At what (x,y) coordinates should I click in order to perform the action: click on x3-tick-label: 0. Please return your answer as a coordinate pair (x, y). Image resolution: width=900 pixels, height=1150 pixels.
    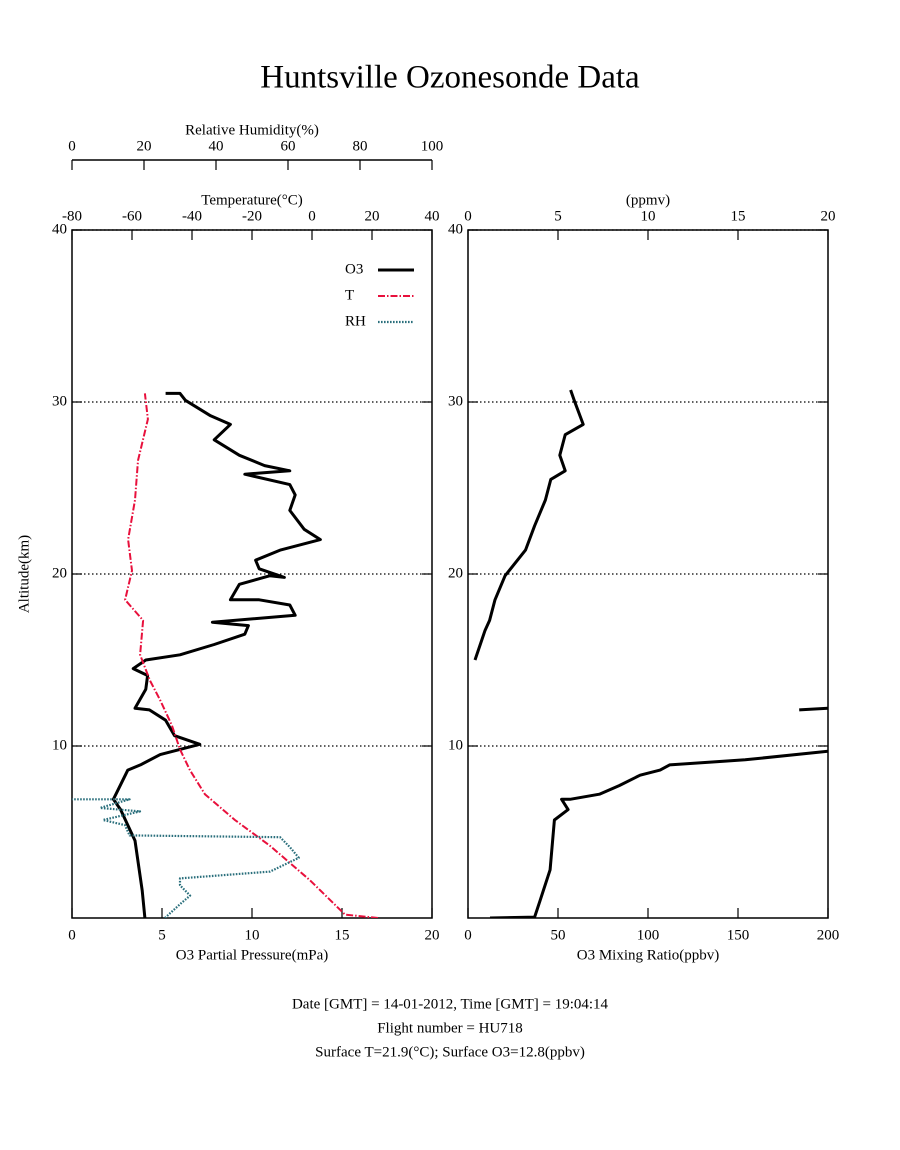
    Looking at the image, I should click on (72, 146).